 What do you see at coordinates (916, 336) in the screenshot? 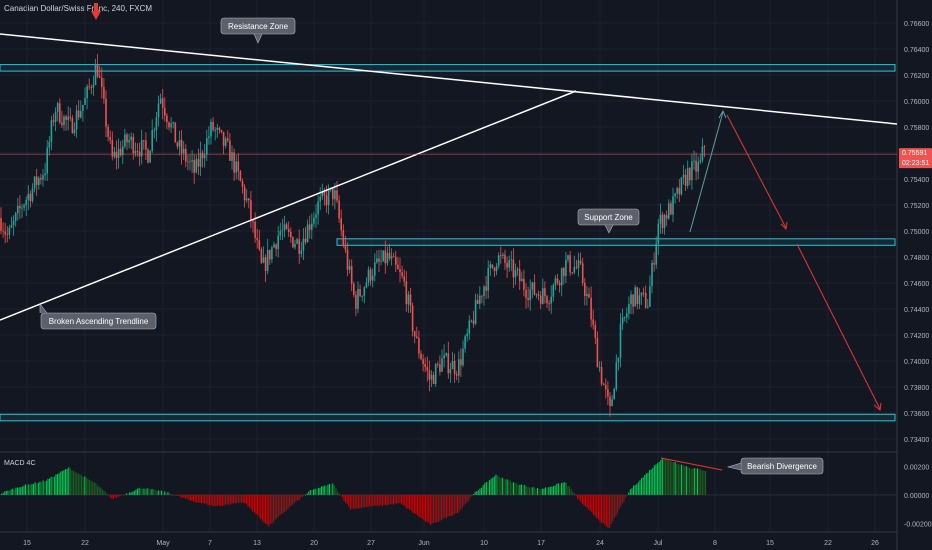
I see `price-tick-12: 0.74200` at bounding box center [916, 336].